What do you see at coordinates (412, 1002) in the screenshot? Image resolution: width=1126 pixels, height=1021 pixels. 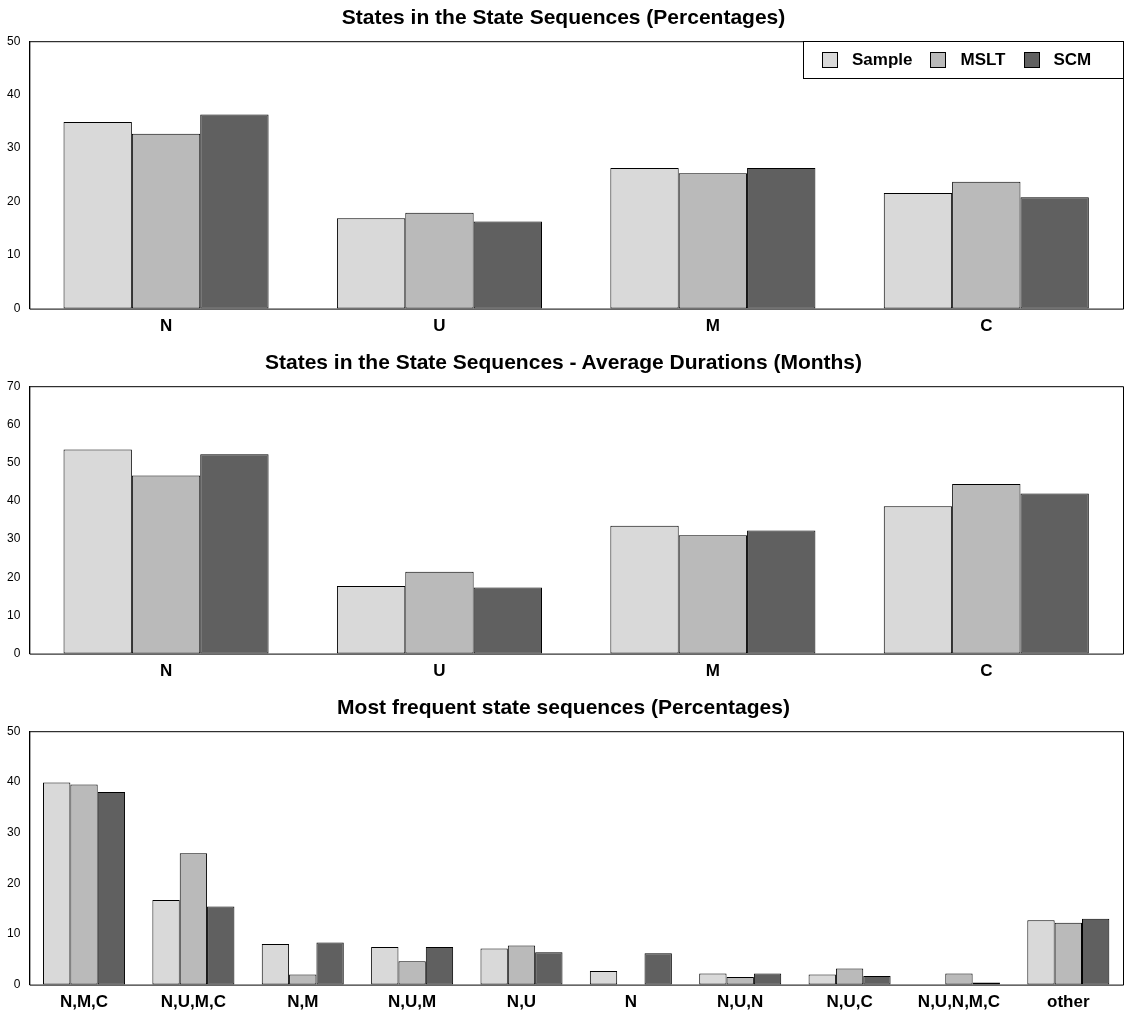 I see `x-tick-label: N,U,M` at bounding box center [412, 1002].